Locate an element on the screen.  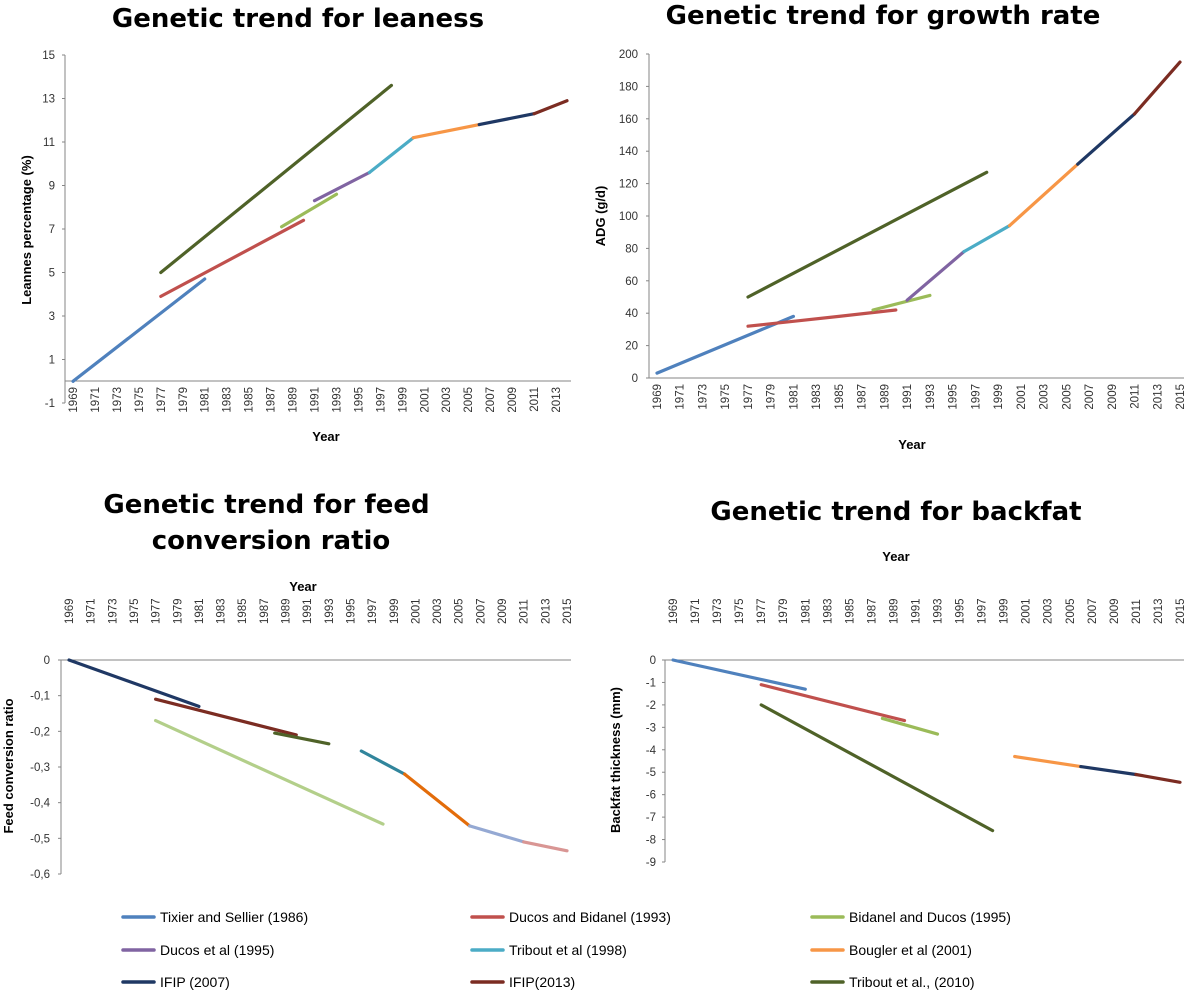
y-tick-label: -2 is located at coordinates (651, 706).